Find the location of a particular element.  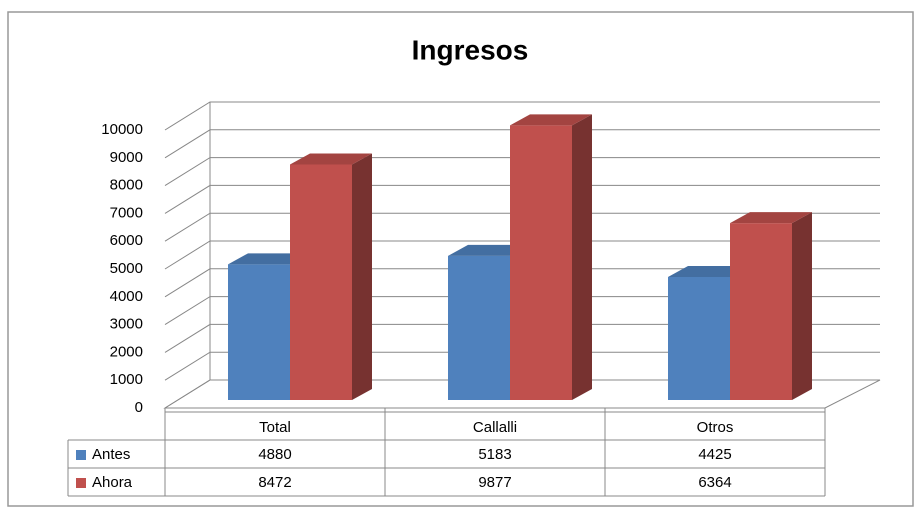

y-tick-label: 10000 is located at coordinates (122, 129).